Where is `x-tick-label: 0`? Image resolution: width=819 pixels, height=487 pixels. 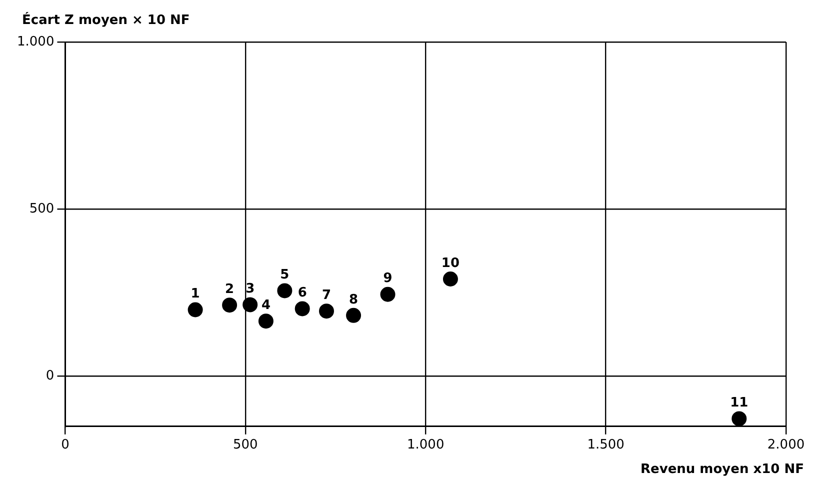
x-tick-label: 0 is located at coordinates (65, 445).